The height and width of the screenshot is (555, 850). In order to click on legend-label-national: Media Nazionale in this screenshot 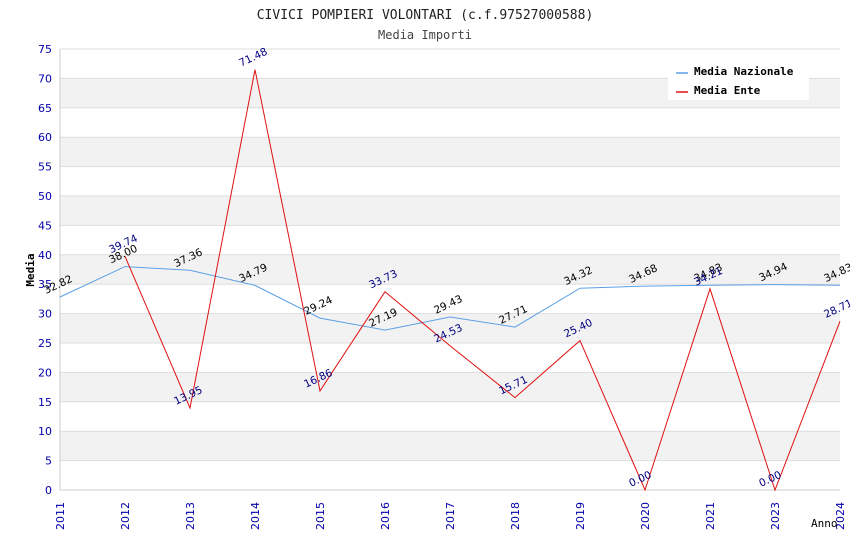, I will do `click(744, 71)`.